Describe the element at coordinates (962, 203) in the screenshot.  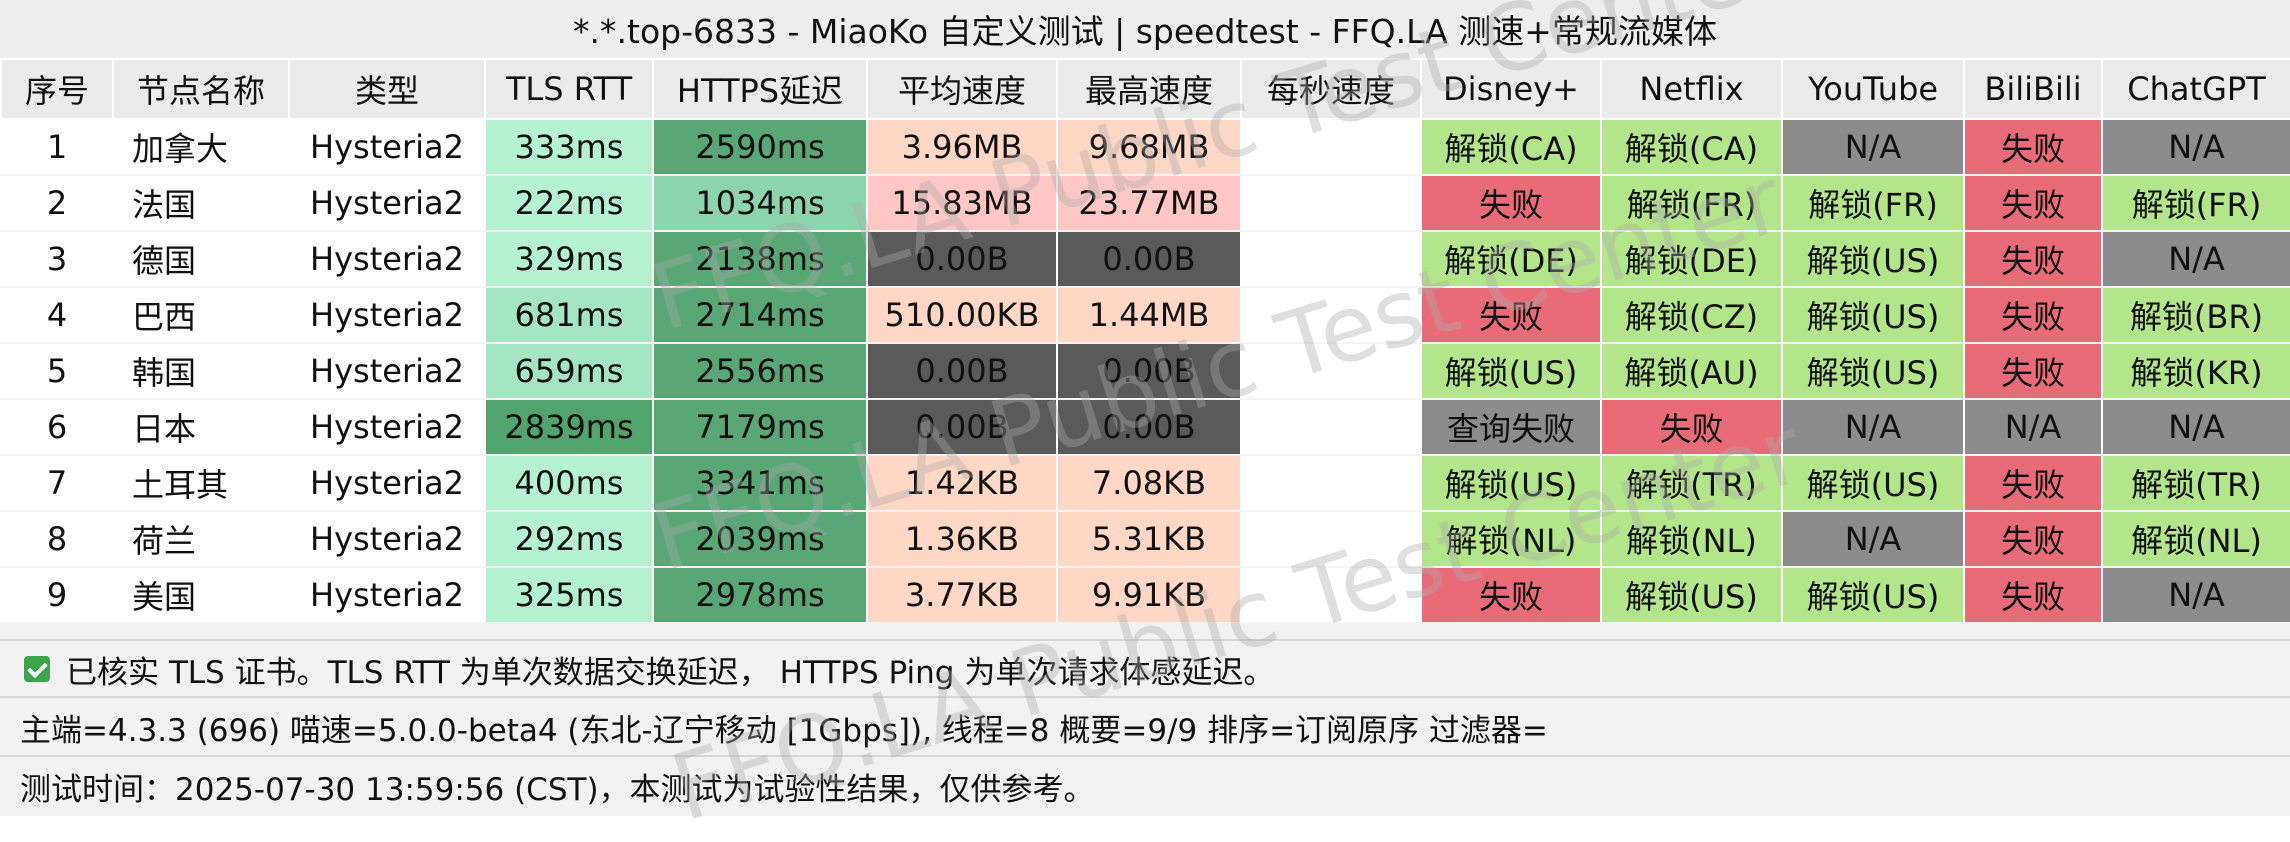
I see `avg-speed: 15.83MB` at that location.